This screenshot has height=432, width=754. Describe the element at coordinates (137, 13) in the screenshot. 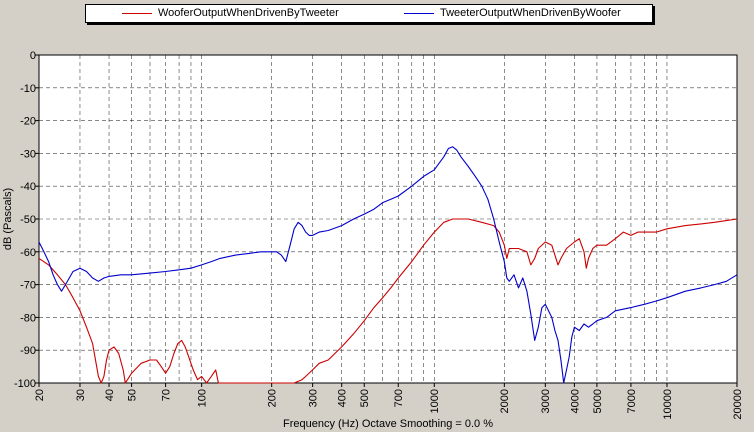

I see `legend-swatch-woofer` at that location.